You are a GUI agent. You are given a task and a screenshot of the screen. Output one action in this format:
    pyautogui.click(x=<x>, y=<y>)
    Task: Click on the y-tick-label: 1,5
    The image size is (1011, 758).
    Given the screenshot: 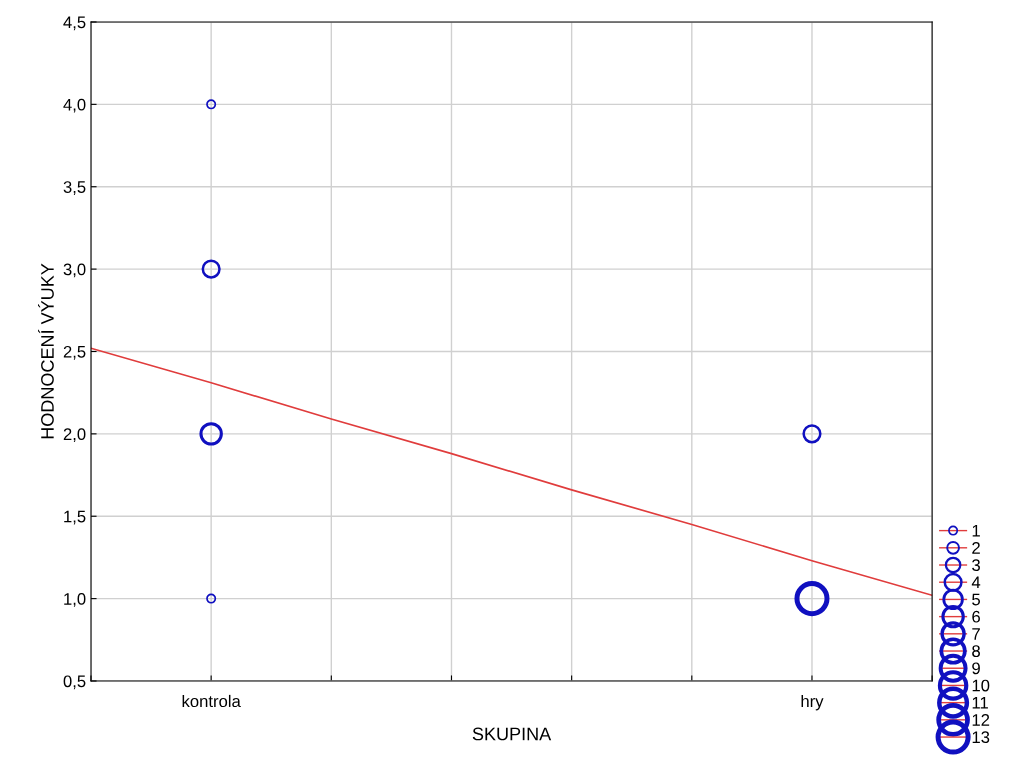 What is the action you would take?
    pyautogui.click(x=75, y=517)
    